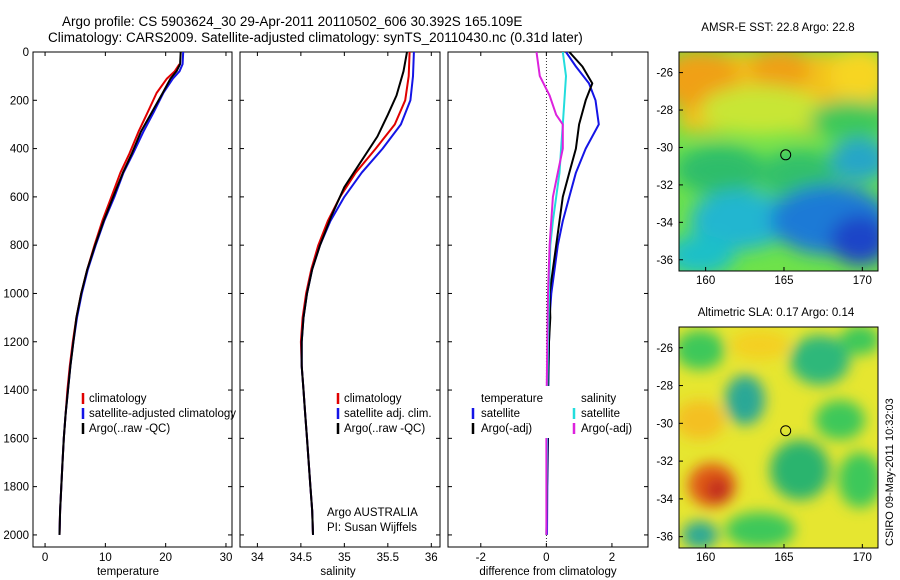 The height and width of the screenshot is (580, 900). What do you see at coordinates (612, 558) in the screenshot?
I see `x-tick-label: 2` at bounding box center [612, 558].